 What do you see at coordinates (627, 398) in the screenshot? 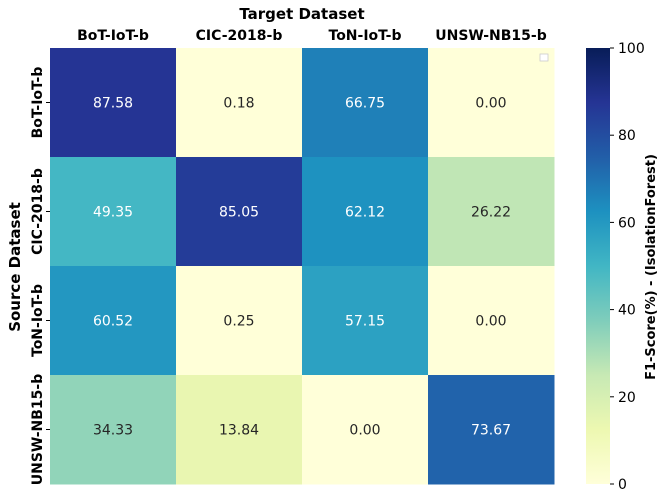
I see `colorbar-tick-label: 20` at bounding box center [627, 398].